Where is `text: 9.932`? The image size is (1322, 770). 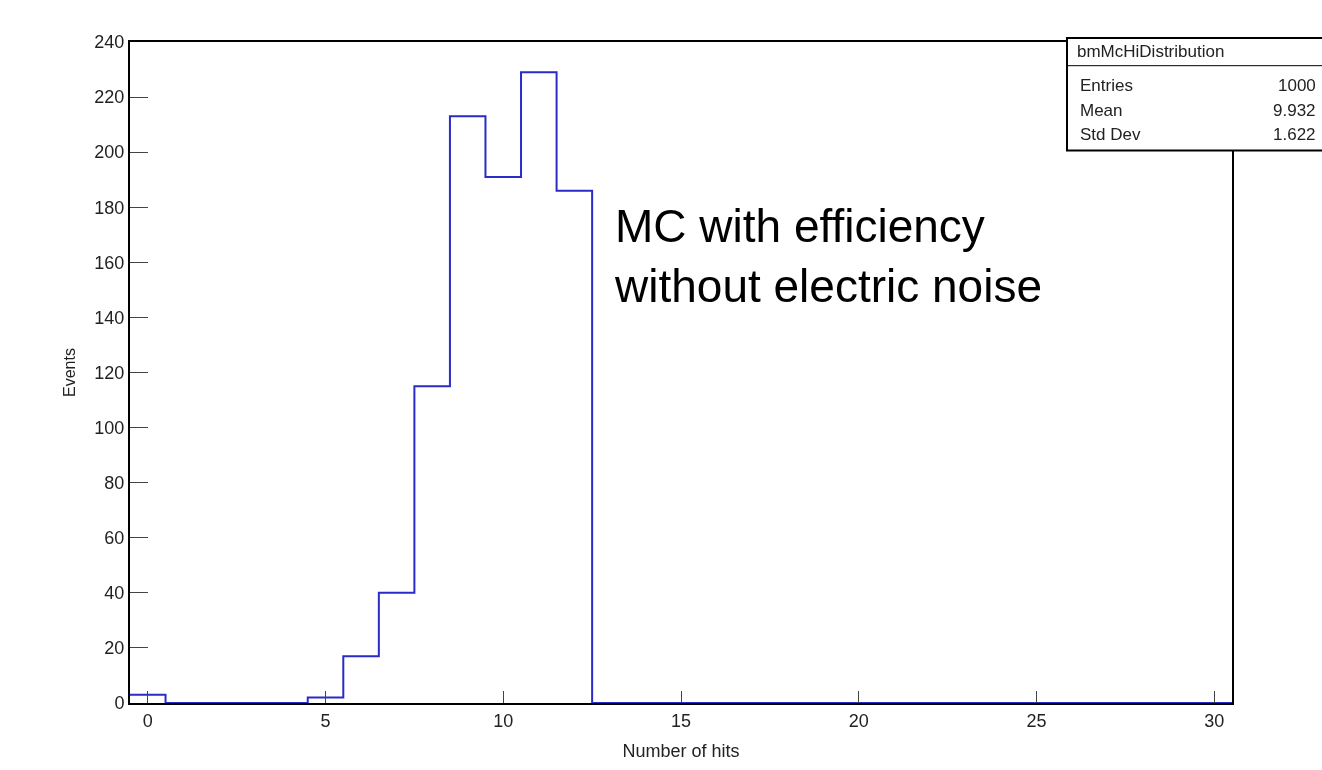
text: 9.932 is located at coordinates (1294, 110).